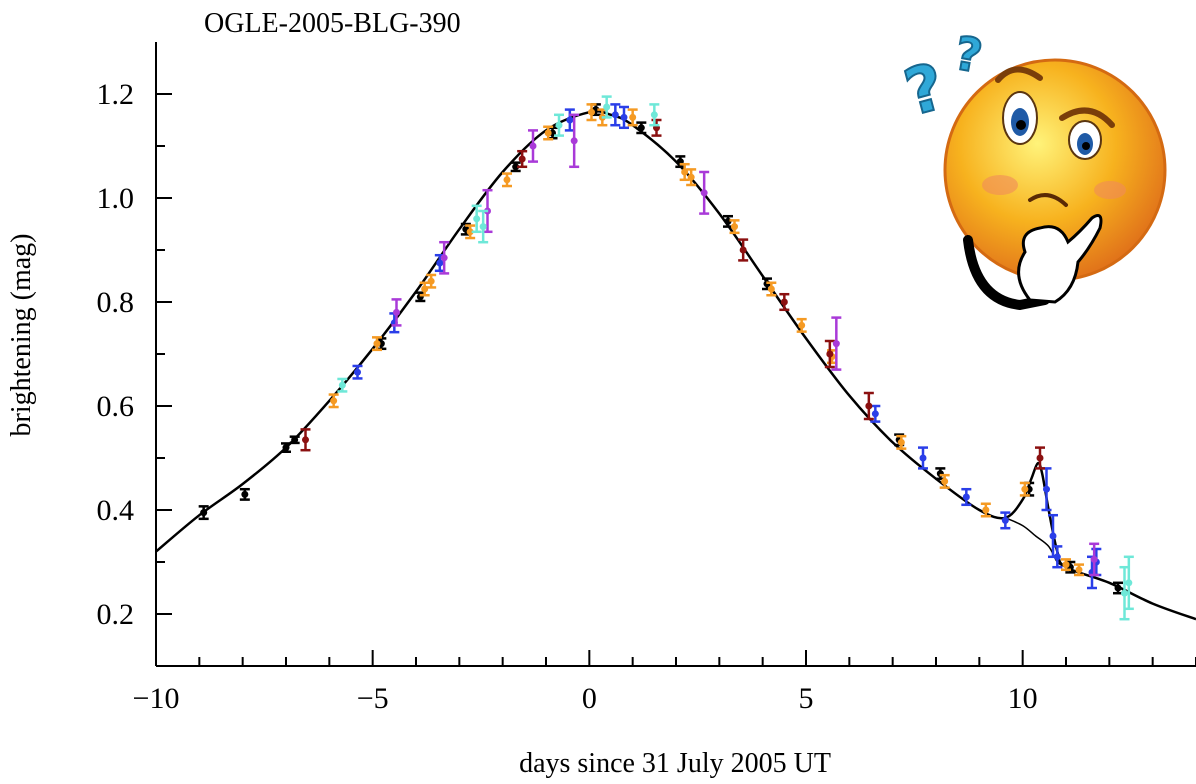  Describe the element at coordinates (806, 698) in the screenshot. I see `x-tick-label: 5` at that location.